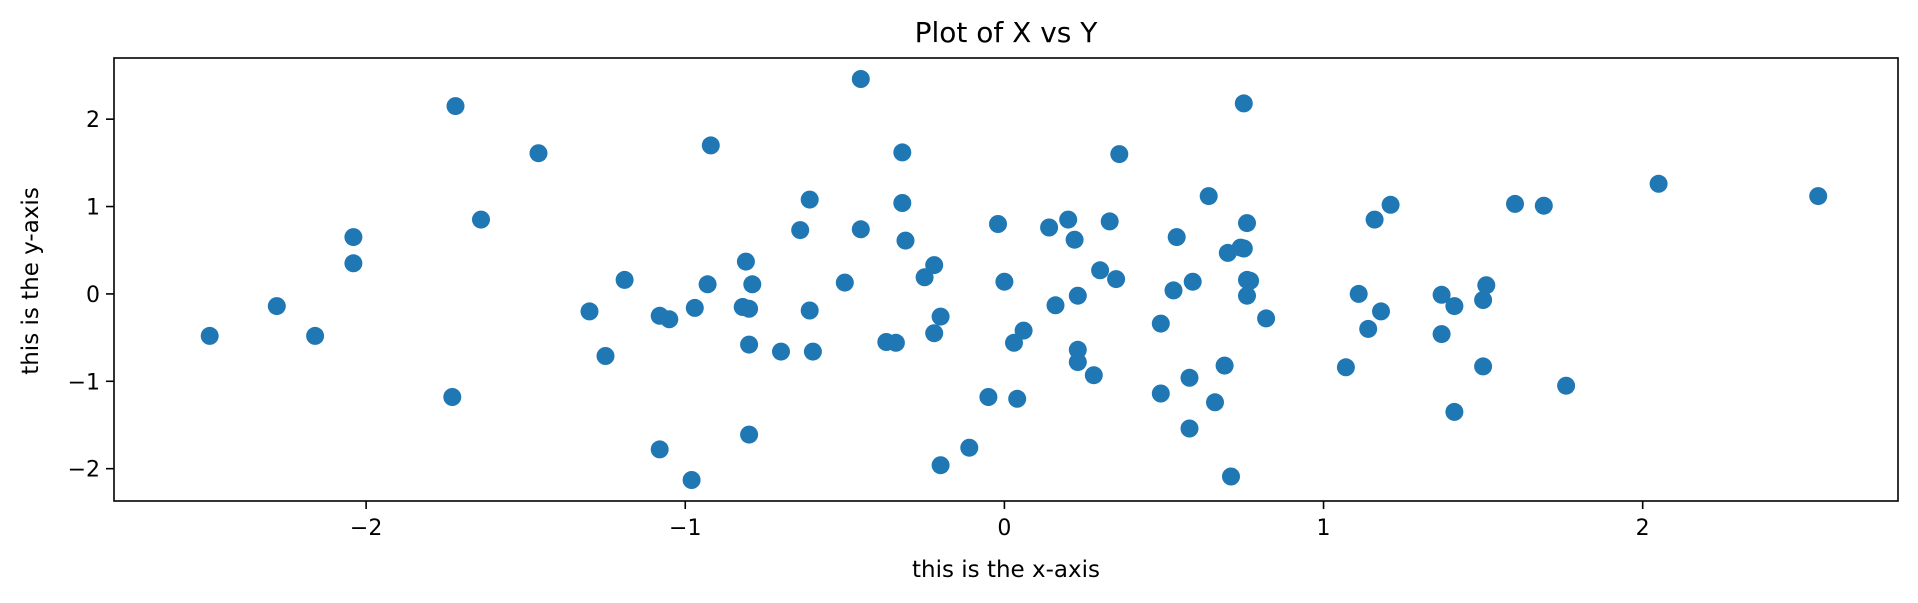 Image resolution: width=1918 pixels, height=603 pixels. I want to click on y-tick-label-2: 0, so click(93, 295).